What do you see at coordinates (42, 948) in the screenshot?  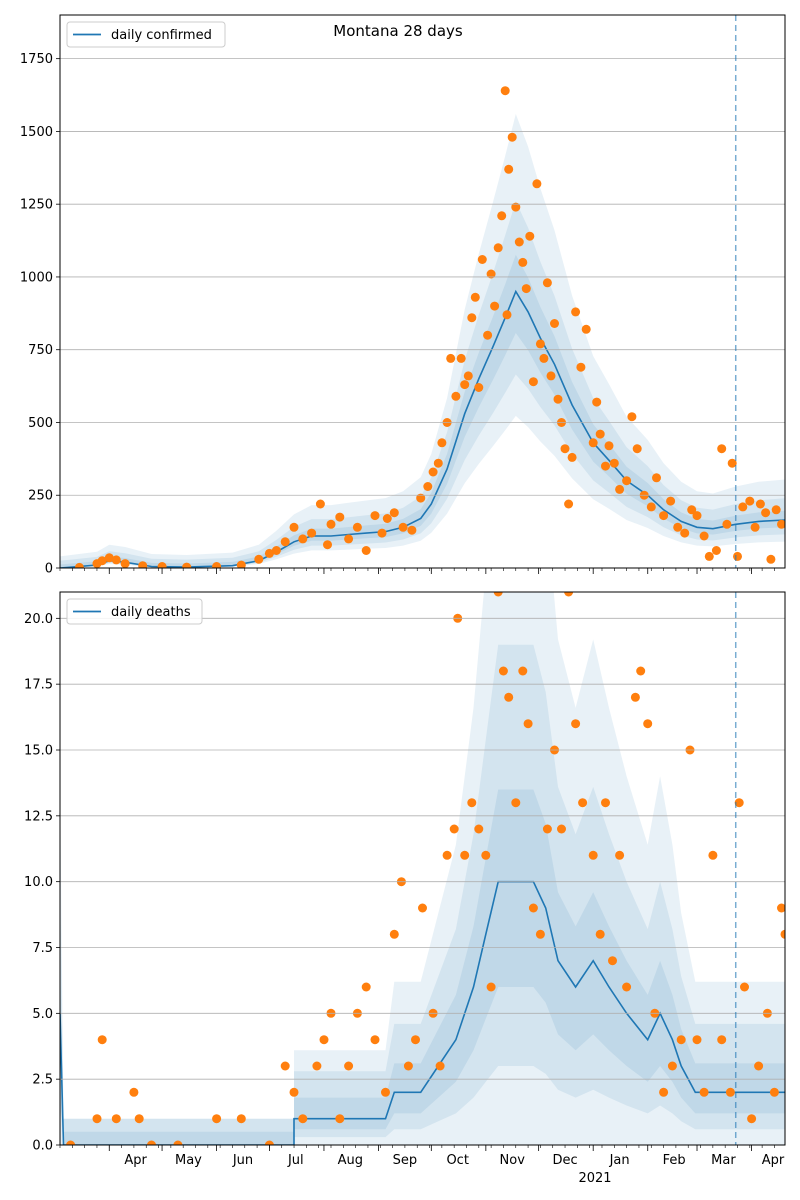 I see `y-tick-label: 7.5` at bounding box center [42, 948].